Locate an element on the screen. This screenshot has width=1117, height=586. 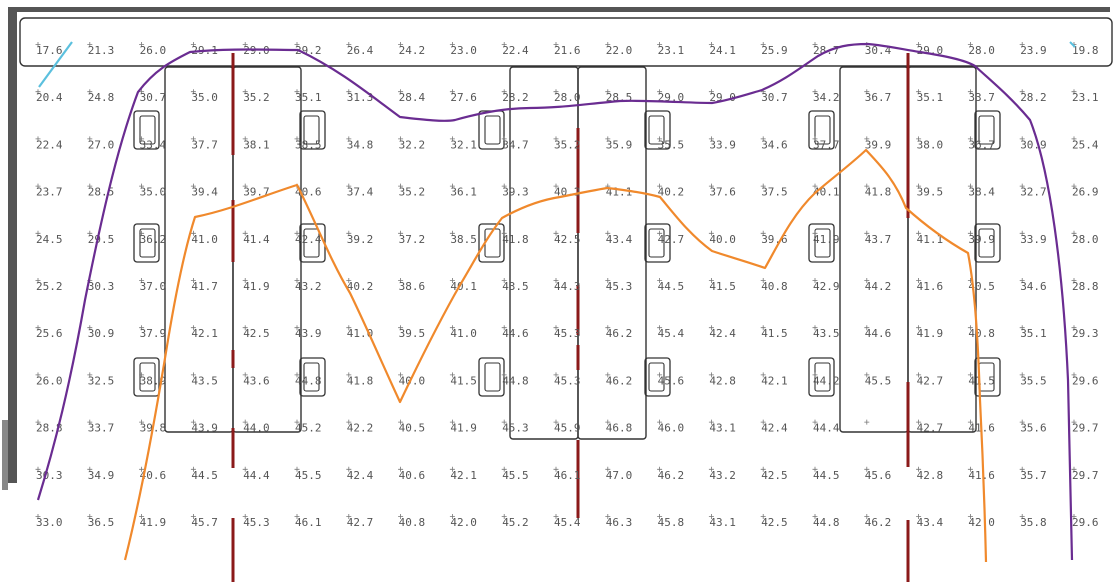
grid-value: 43.9 is located at coordinates (308, 333).